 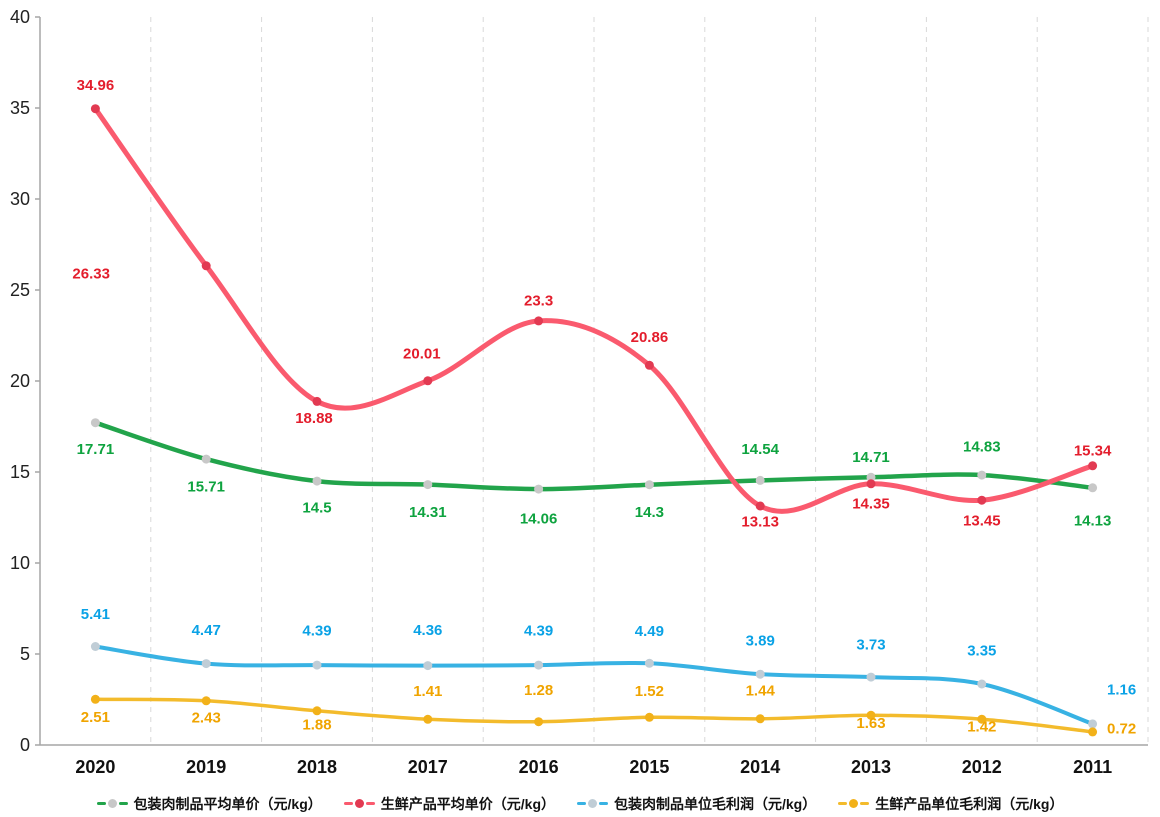 I want to click on legend-item-4: 生鲜产品单位毛利润（元/kg）, so click(x=950, y=804).